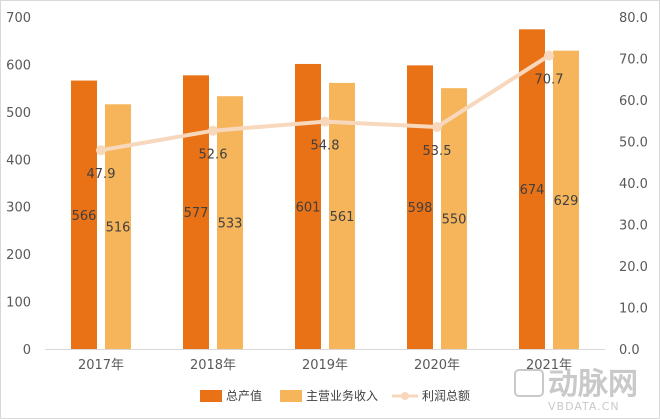  What do you see at coordinates (549, 80) in the screenshot?
I see `line-data-label: 70.7` at bounding box center [549, 80].